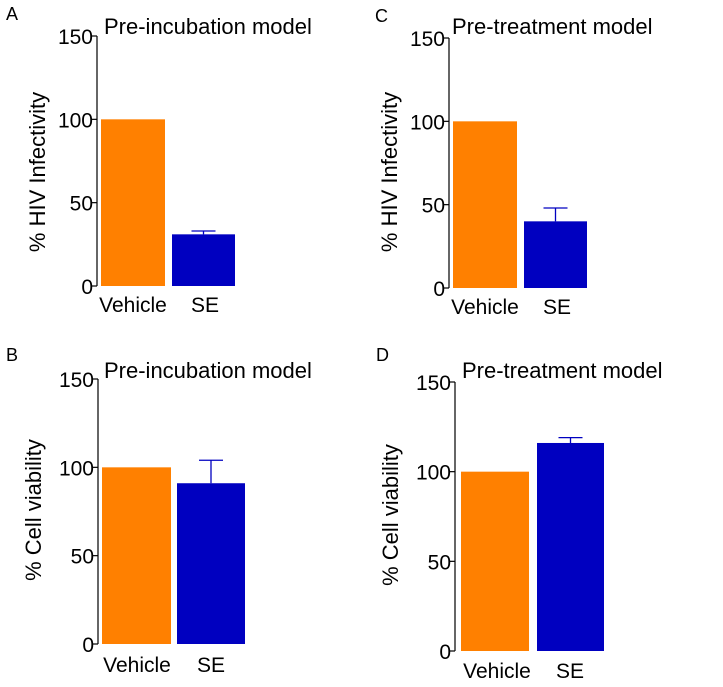 The image size is (723, 687). Describe the element at coordinates (381, 16) in the screenshot. I see `panel-letter: C` at that location.